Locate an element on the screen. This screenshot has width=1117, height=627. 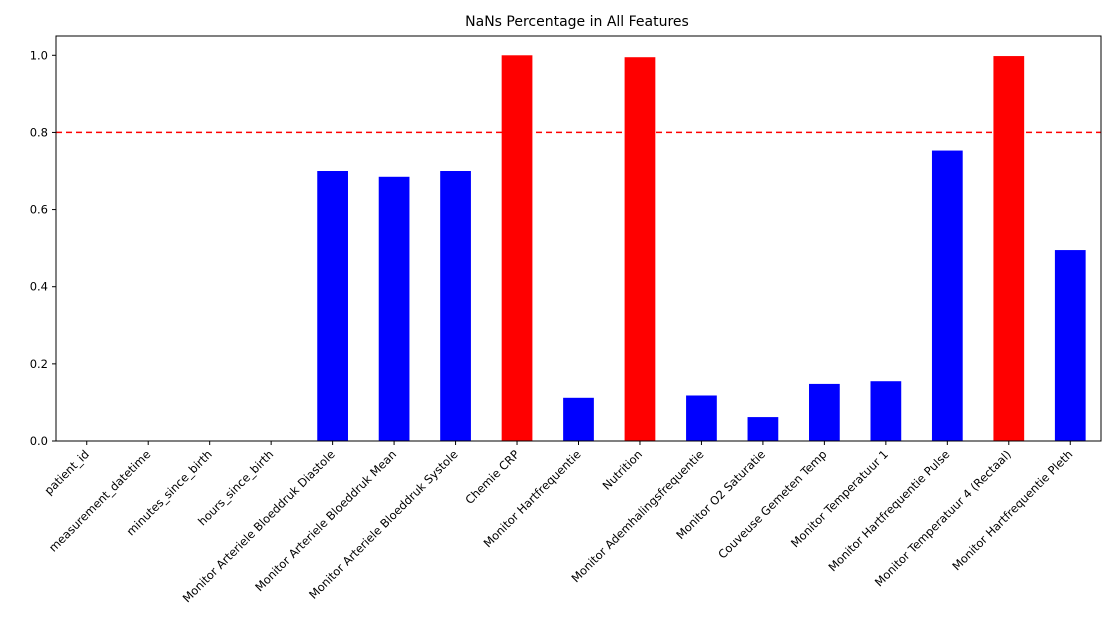
x-tick-label: Couveuse Gemeten Temp is located at coordinates (772, 504).